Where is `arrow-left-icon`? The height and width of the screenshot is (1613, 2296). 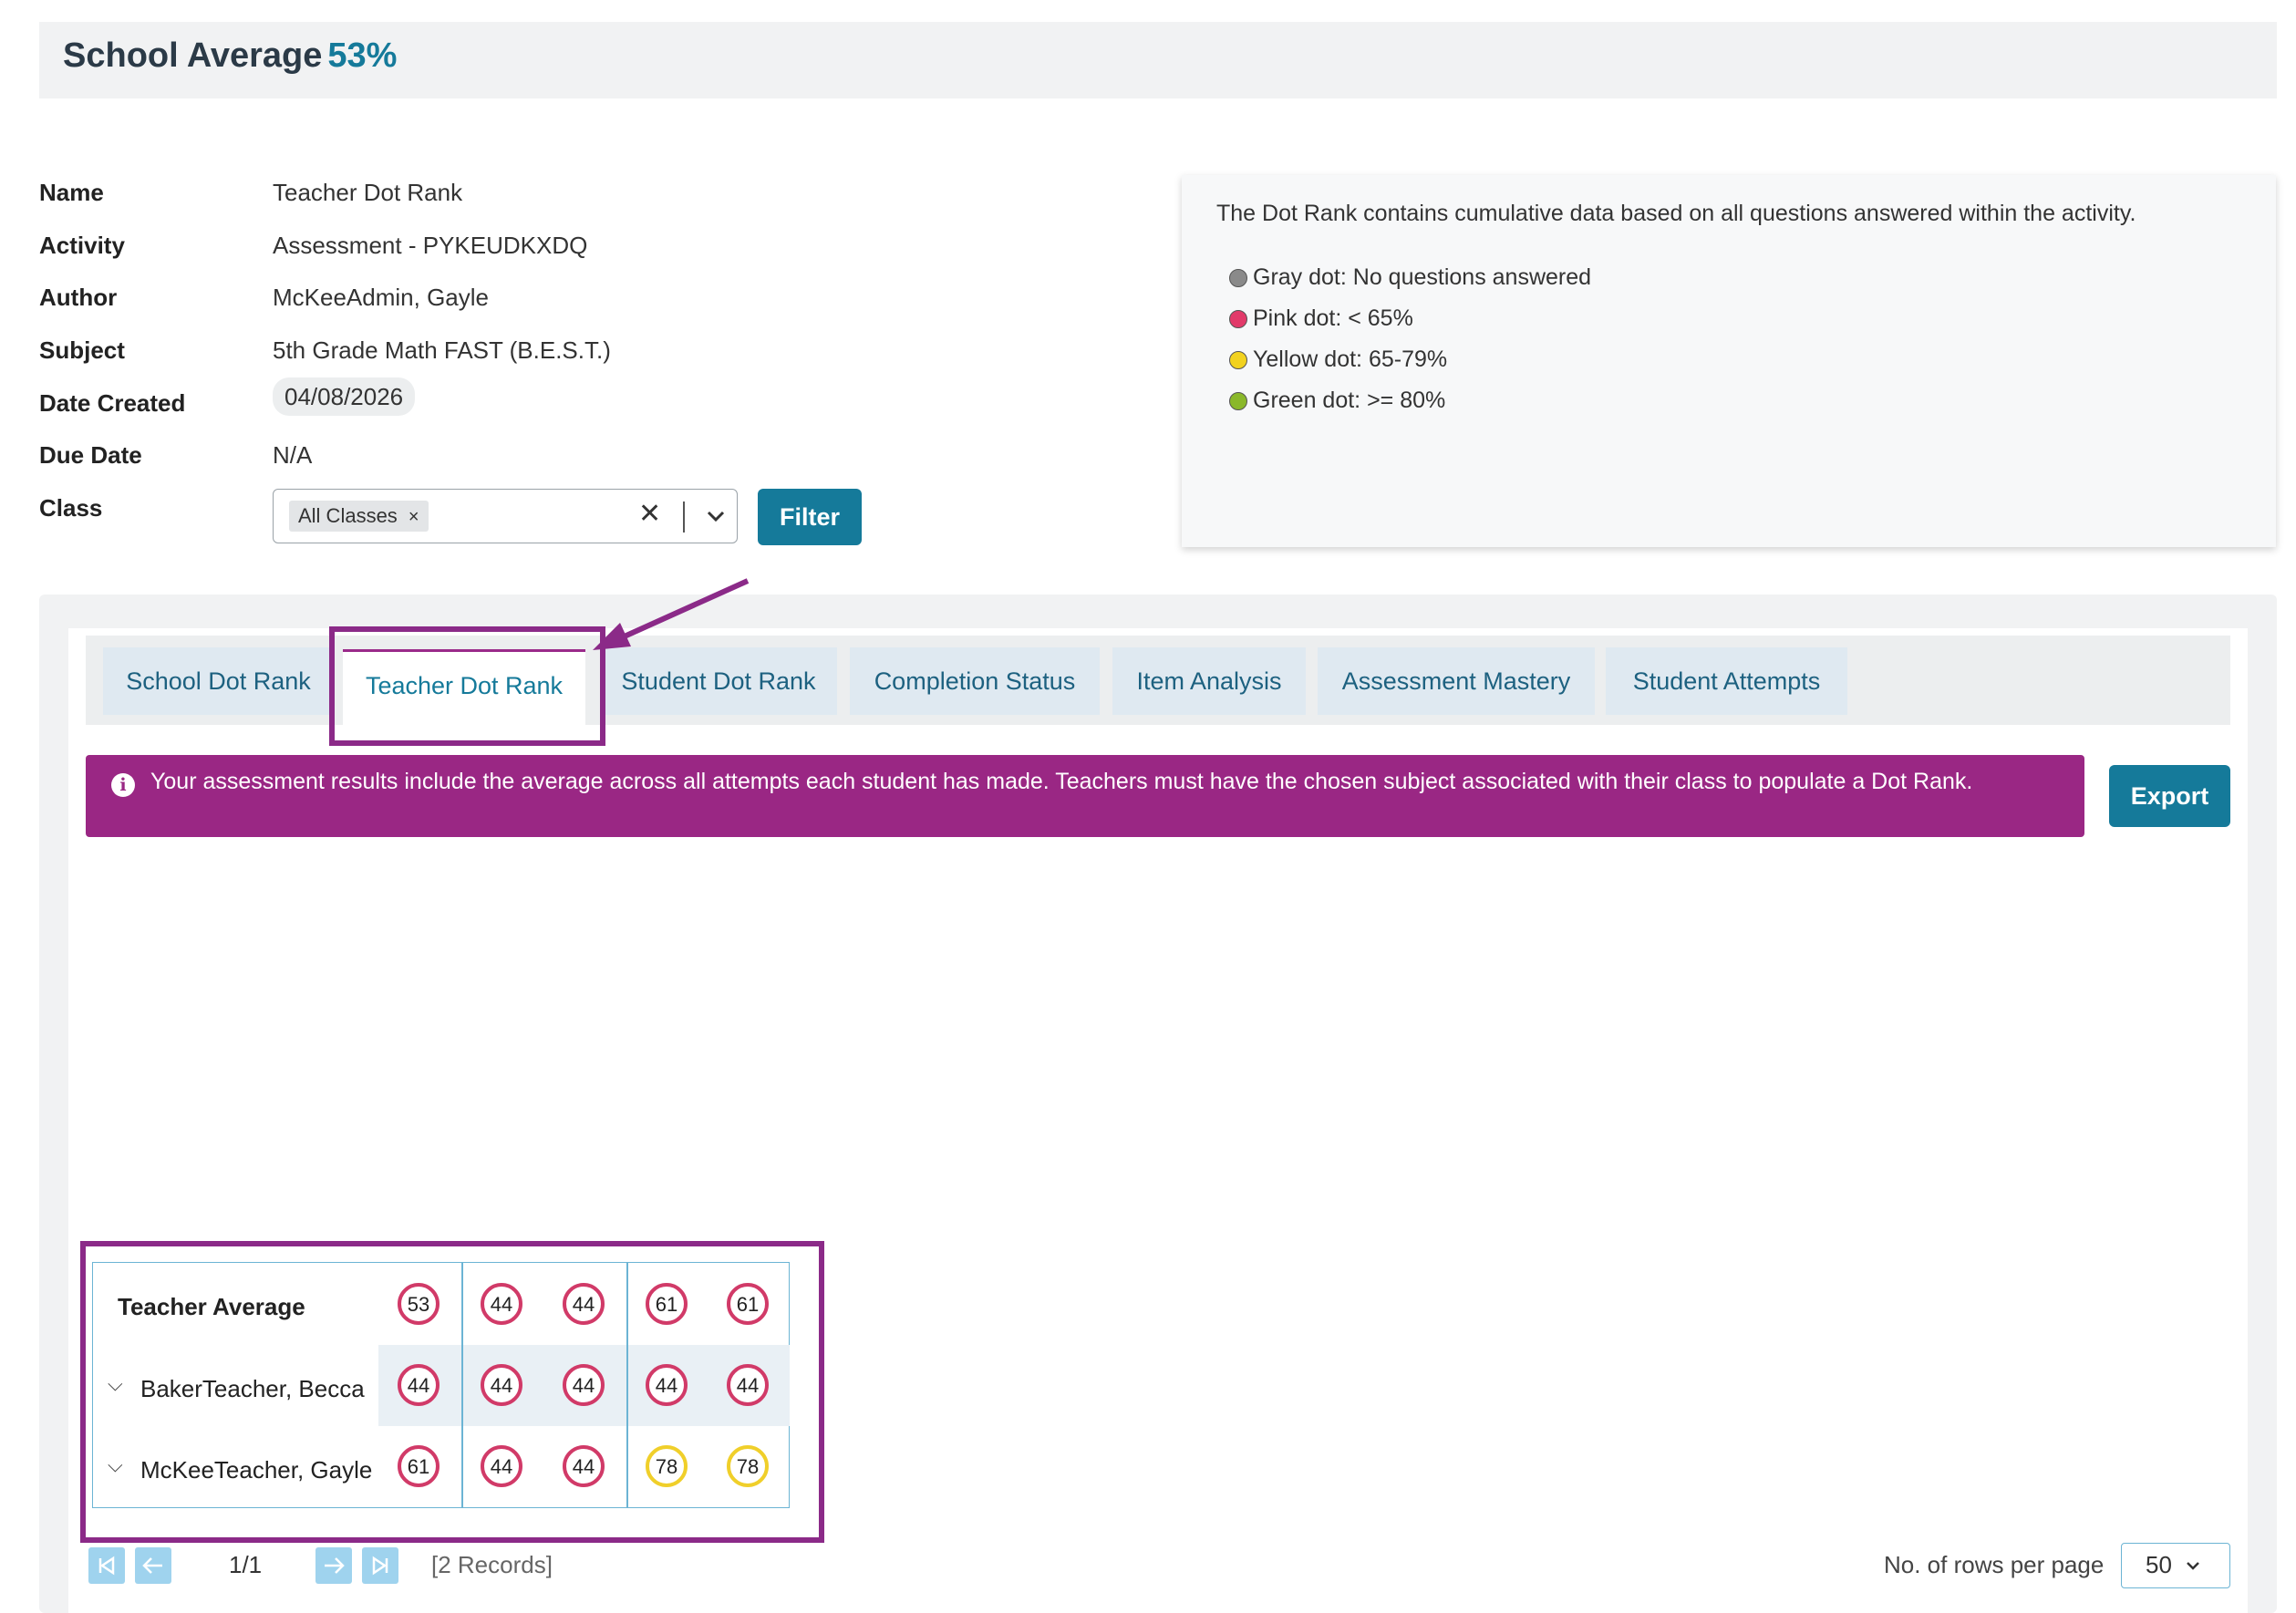
arrow-left-icon is located at coordinates (152, 1565).